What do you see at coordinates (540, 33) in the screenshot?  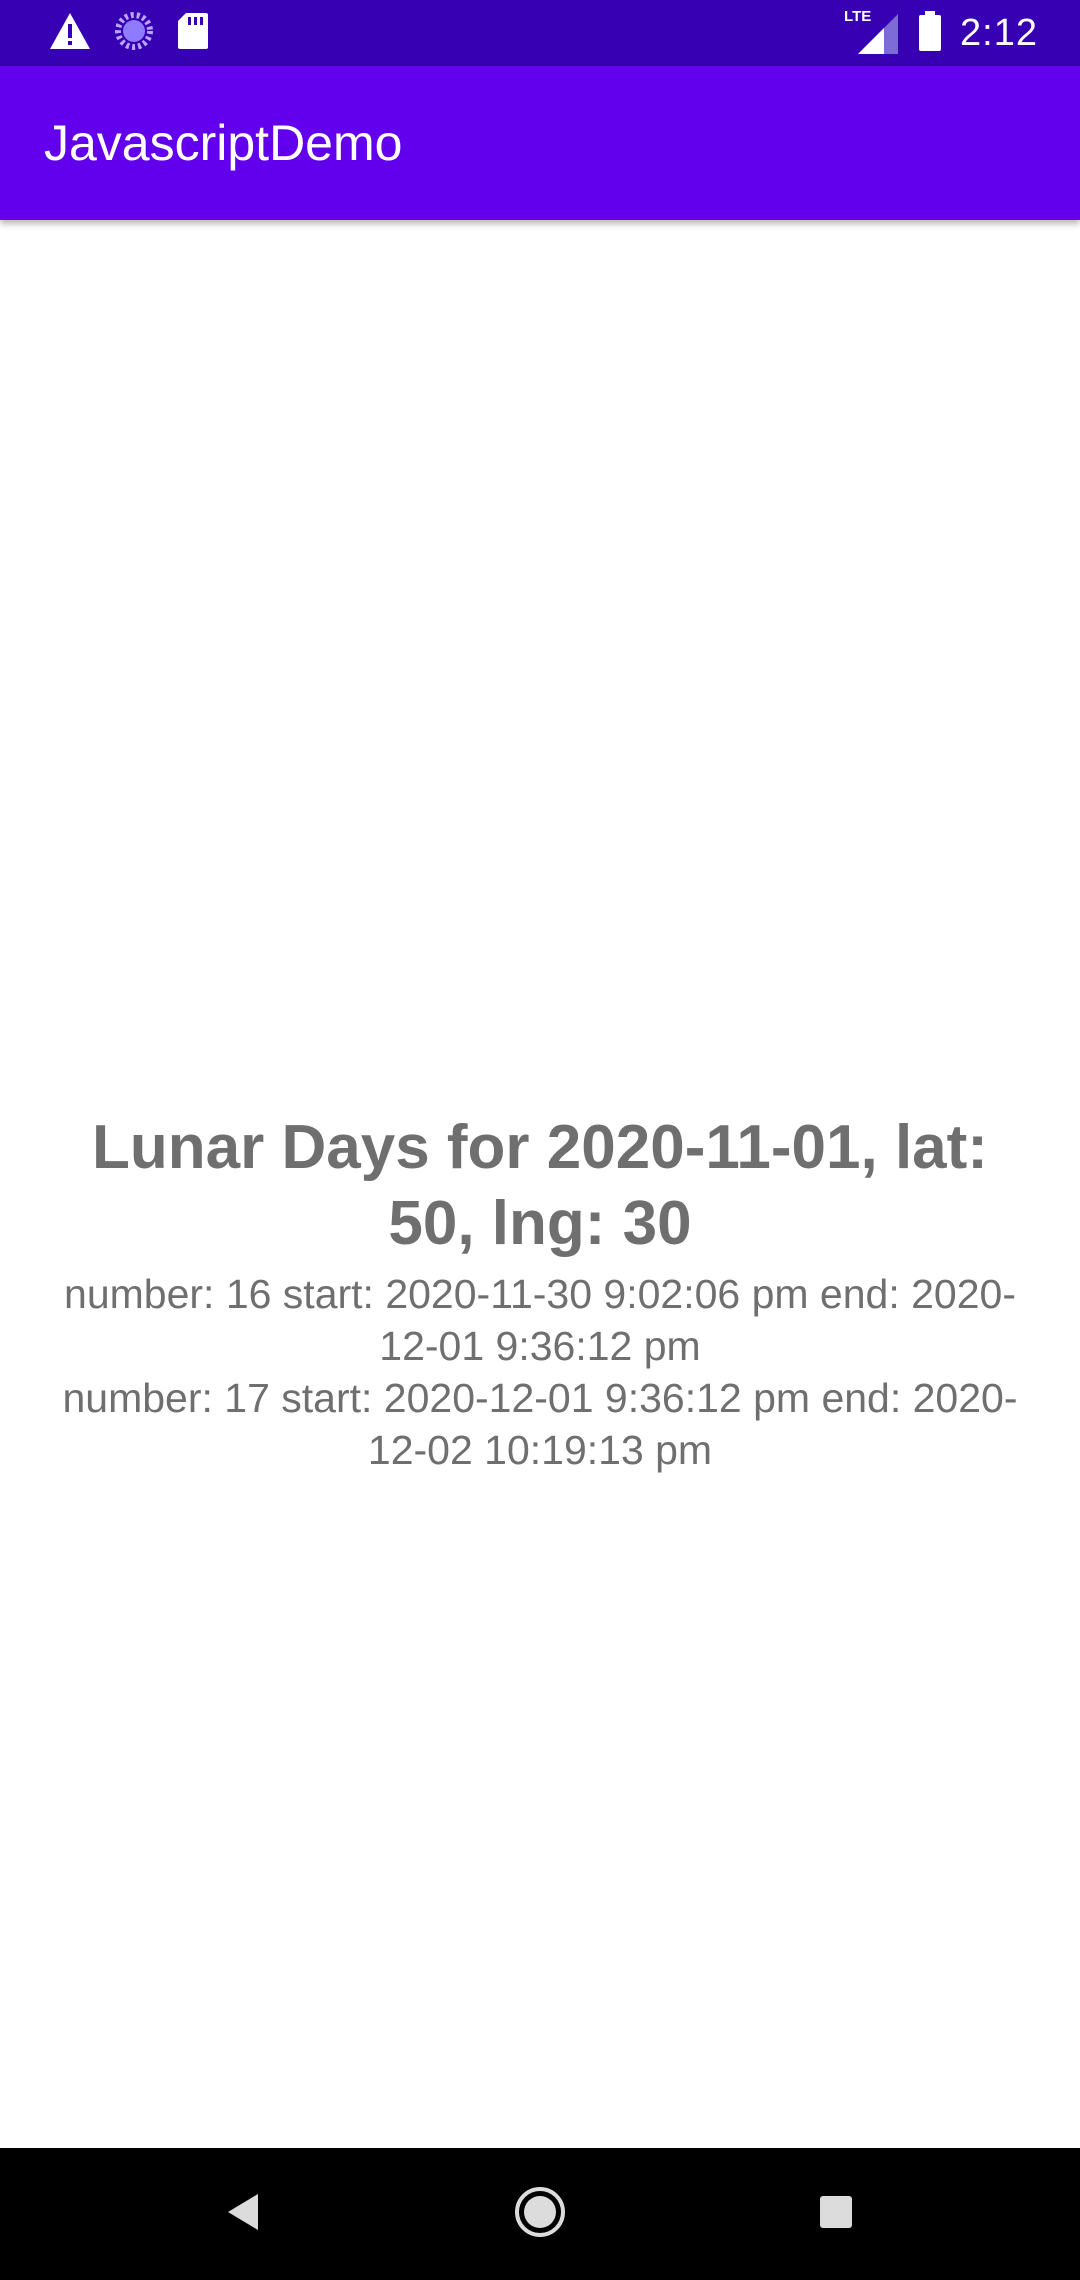 I see `status-bar: LTE 2:12` at bounding box center [540, 33].